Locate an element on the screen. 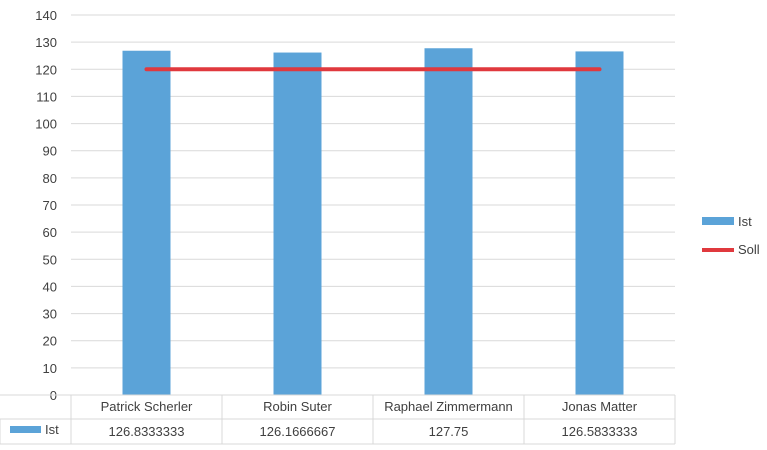  table-value-ist: 127.75 is located at coordinates (449, 431).